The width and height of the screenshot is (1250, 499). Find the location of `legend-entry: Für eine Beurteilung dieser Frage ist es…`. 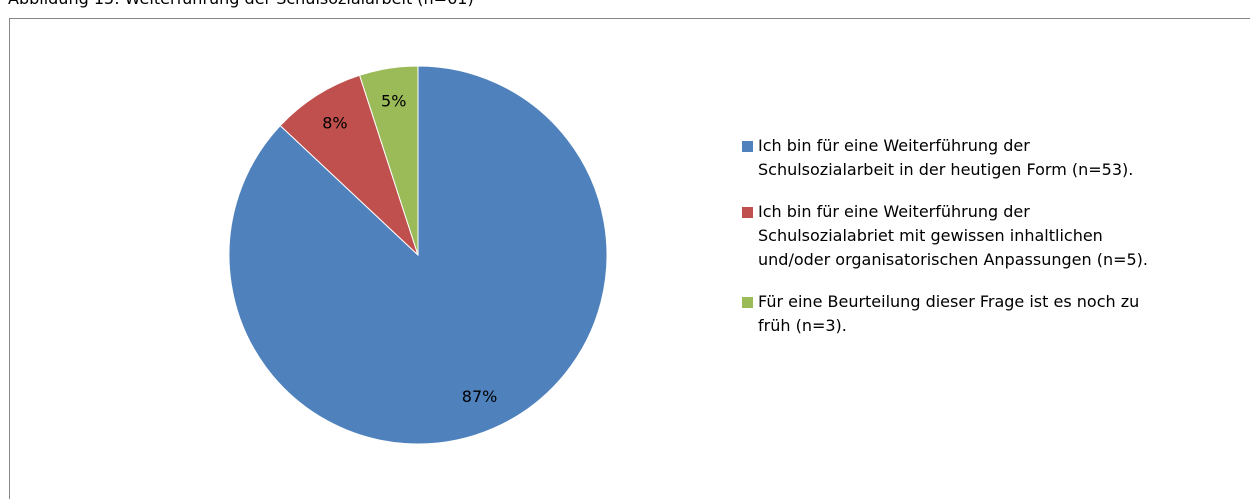

legend-entry: Für eine Beurteilung dieser Frage ist es… is located at coordinates (992, 314).